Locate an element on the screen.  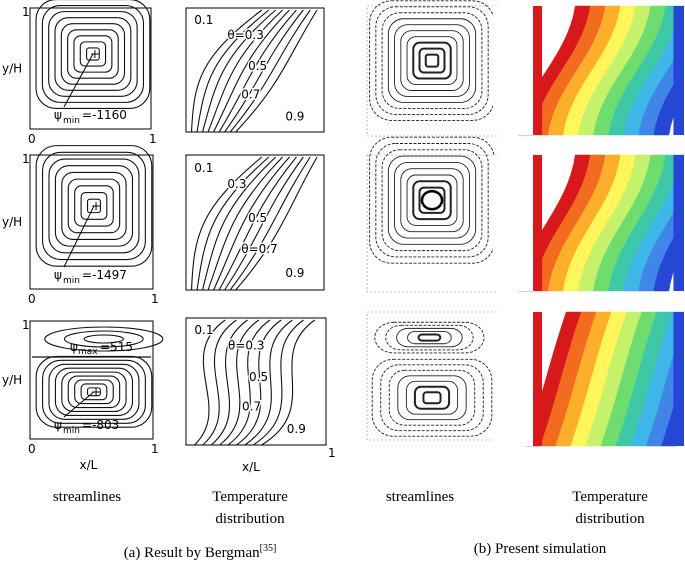
upper-cell-contour is located at coordinates (104, 339).